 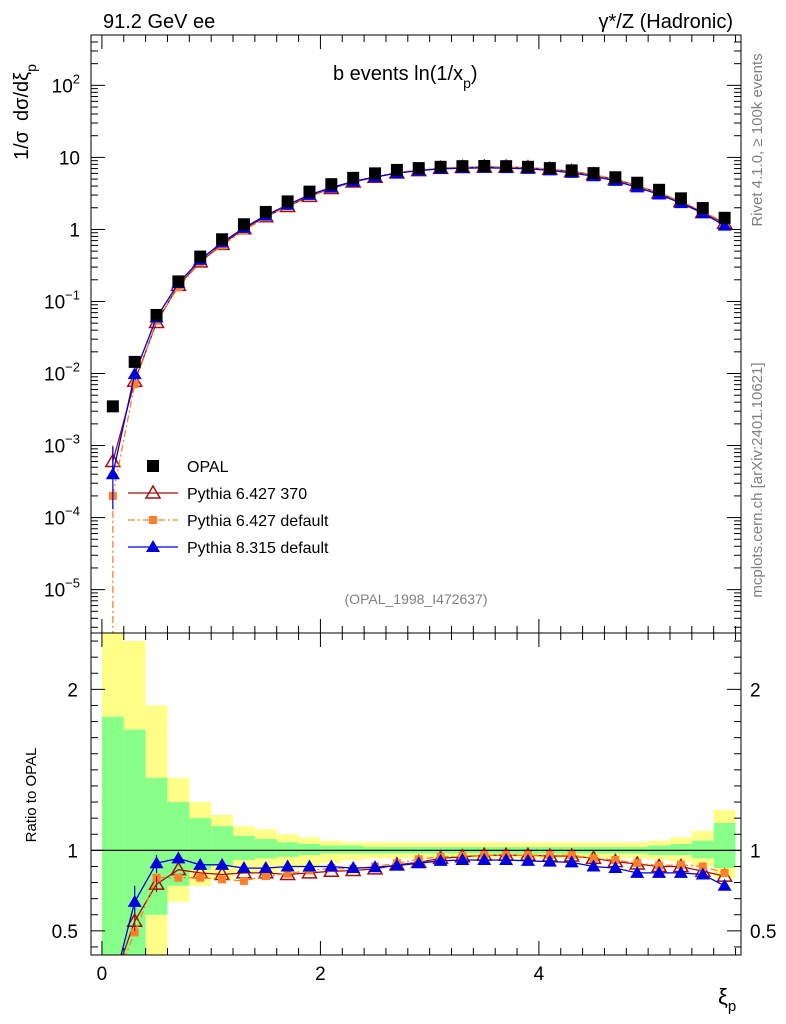 I want to click on main-y-axis-label: 1/σdσ/dξp, so click(x=25, y=112).